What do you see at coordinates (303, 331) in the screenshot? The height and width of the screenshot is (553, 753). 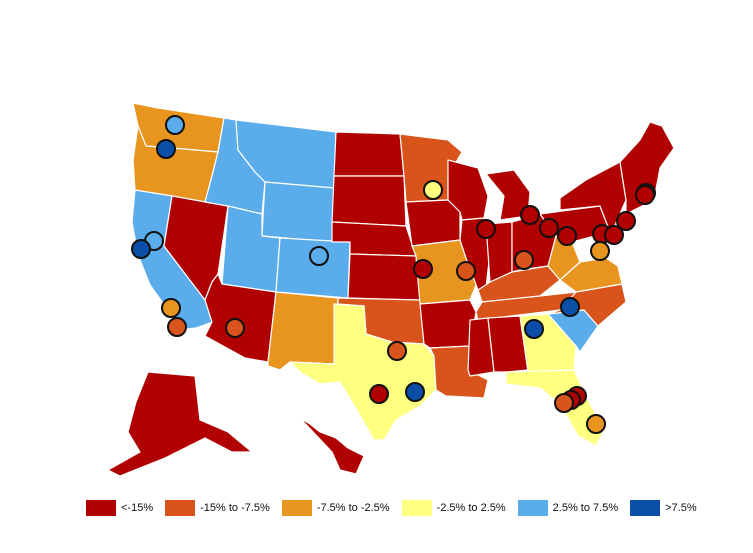 I see `state-nm` at bounding box center [303, 331].